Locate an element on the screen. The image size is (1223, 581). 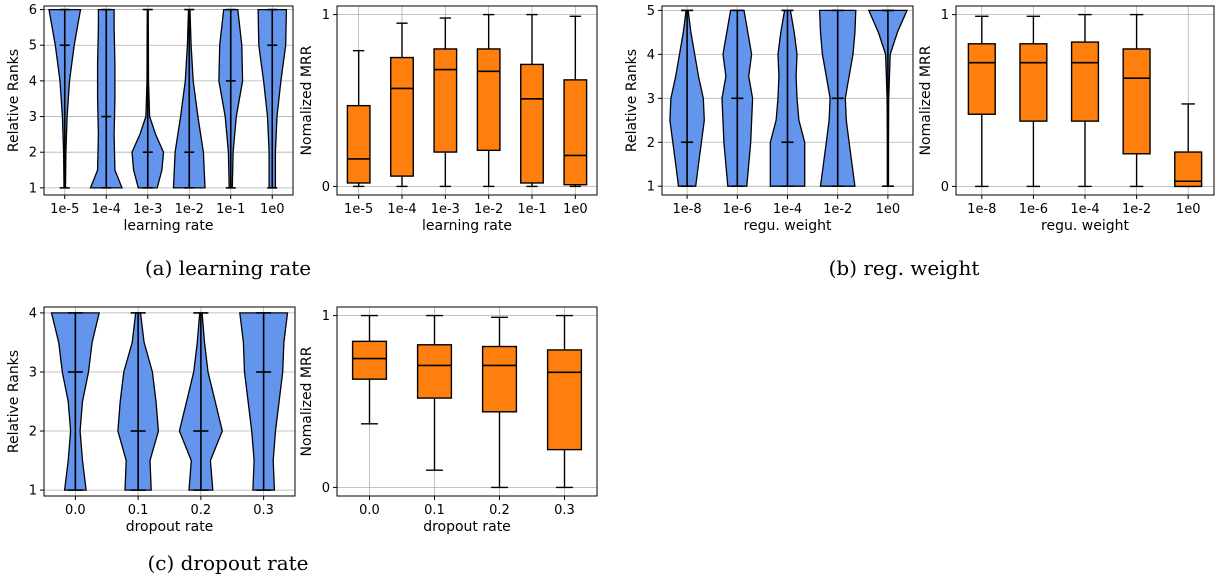
caption-dropout-rate: (c) dropout rate is located at coordinates (227, 563).